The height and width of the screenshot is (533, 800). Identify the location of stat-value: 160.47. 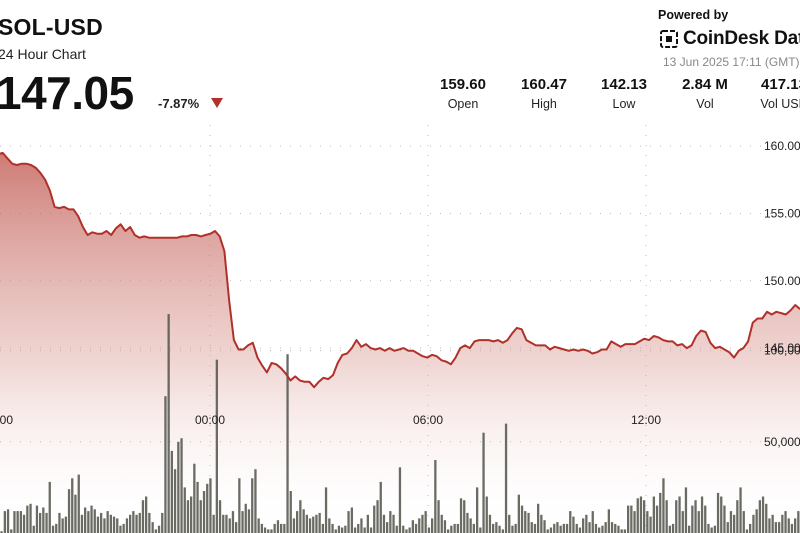
(544, 84).